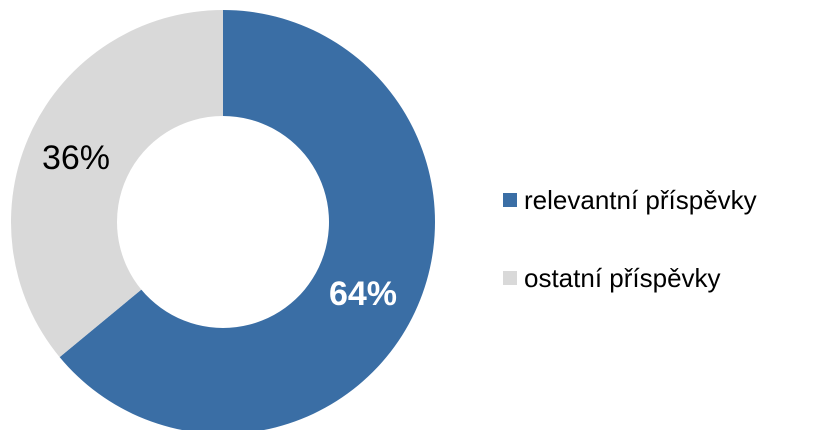  I want to click on legend-item-other: ostatní příspěvky, so click(658, 278).